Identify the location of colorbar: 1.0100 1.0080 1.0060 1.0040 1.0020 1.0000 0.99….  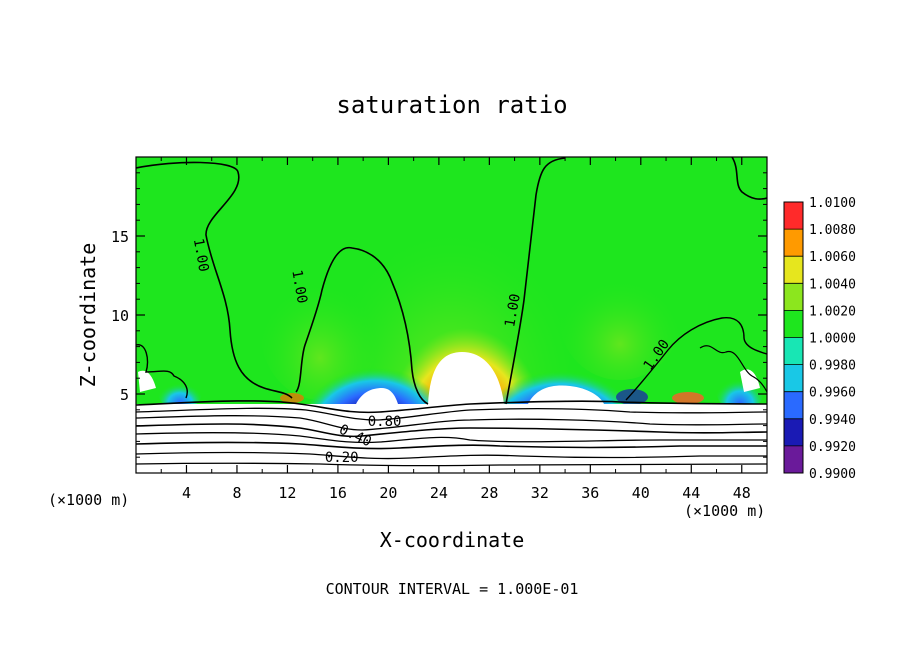
(820, 339).